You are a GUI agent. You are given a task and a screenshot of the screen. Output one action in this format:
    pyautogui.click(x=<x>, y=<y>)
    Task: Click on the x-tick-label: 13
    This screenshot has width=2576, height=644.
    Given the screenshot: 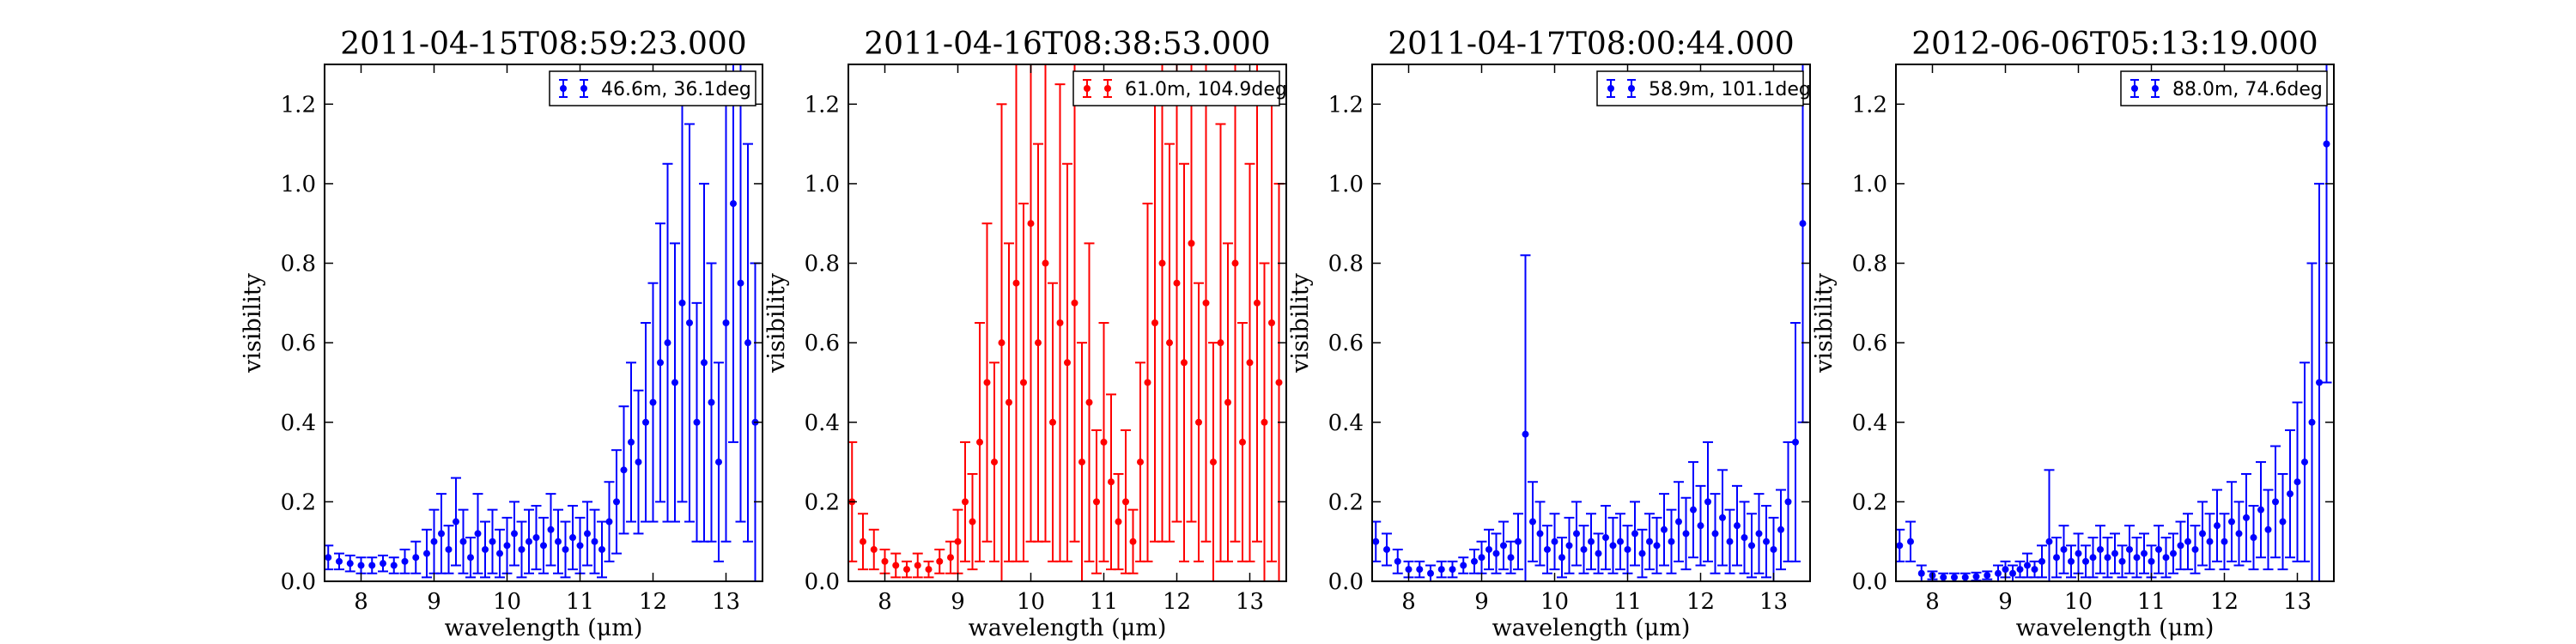 What is the action you would take?
    pyautogui.click(x=1773, y=602)
    